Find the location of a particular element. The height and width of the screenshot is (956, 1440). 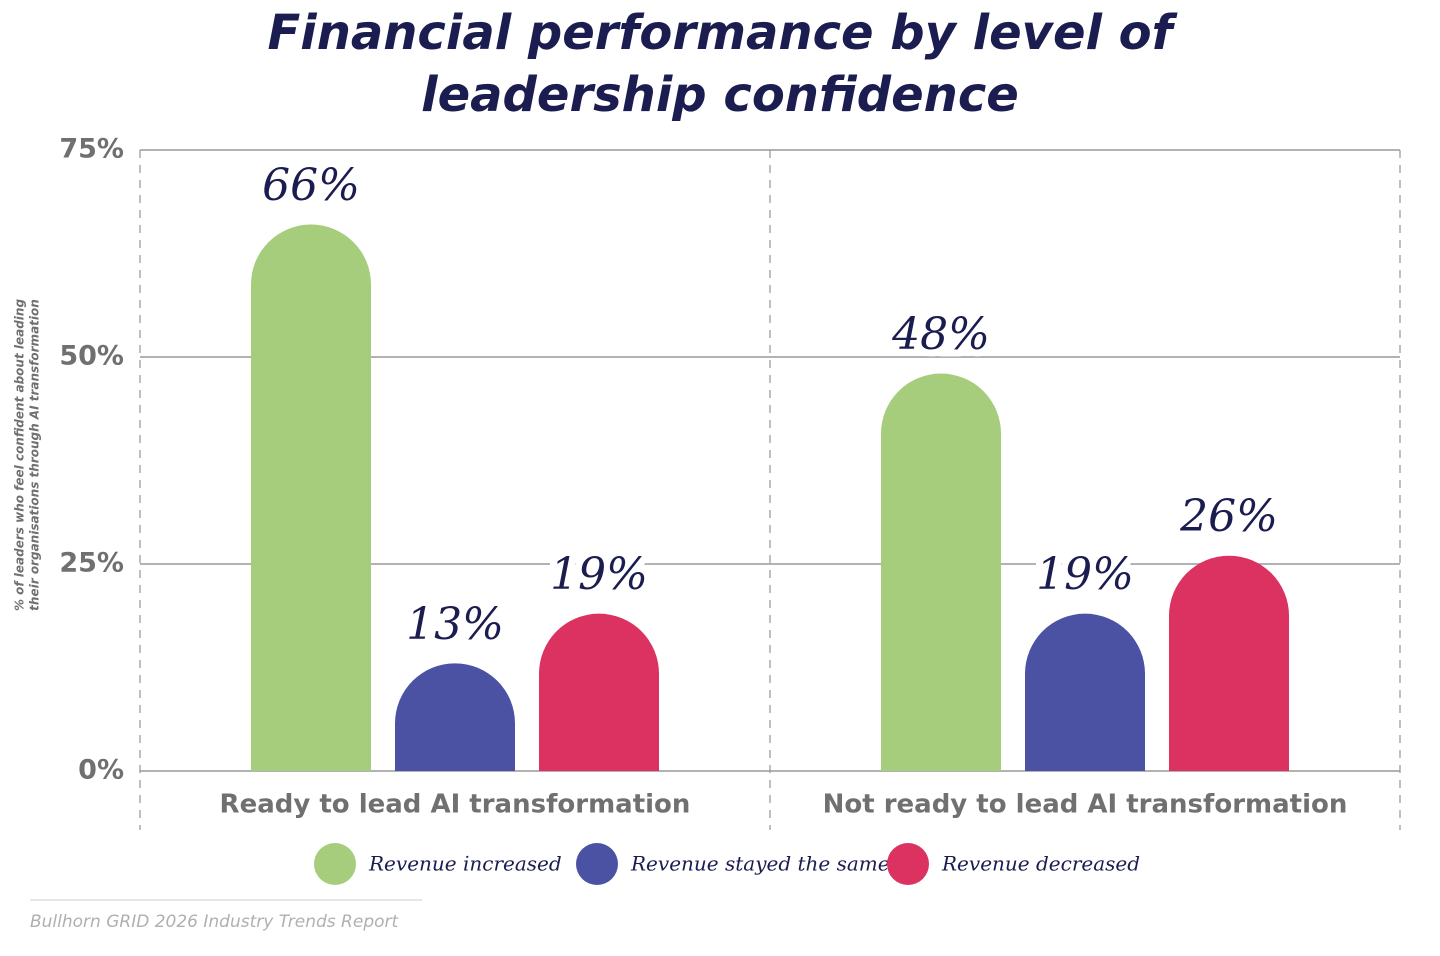

x-tick-label: Not ready to lead AI transformation is located at coordinates (1085, 805).